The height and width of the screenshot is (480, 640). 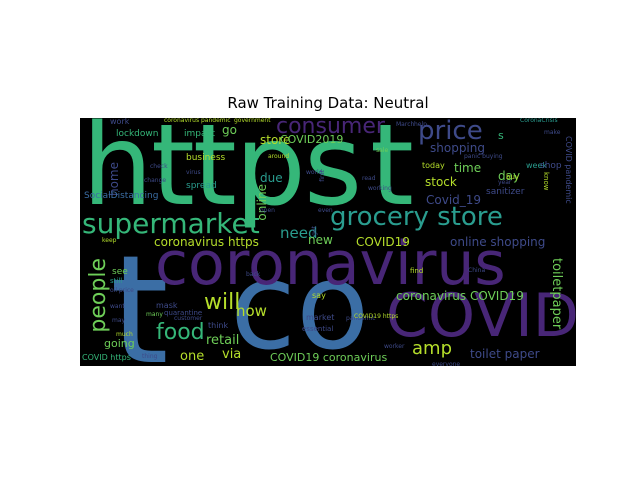 What do you see at coordinates (124, 334) in the screenshot?
I see `word-much: much` at bounding box center [124, 334].